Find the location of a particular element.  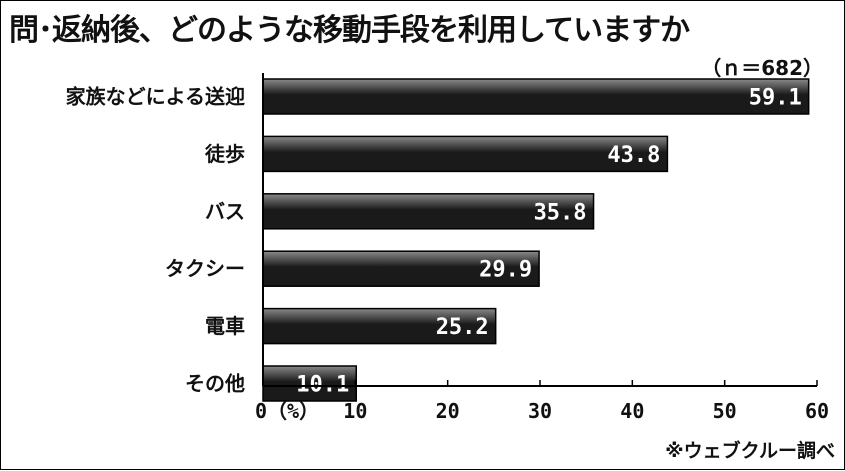

category-label: タクシー is located at coordinates (205, 269).